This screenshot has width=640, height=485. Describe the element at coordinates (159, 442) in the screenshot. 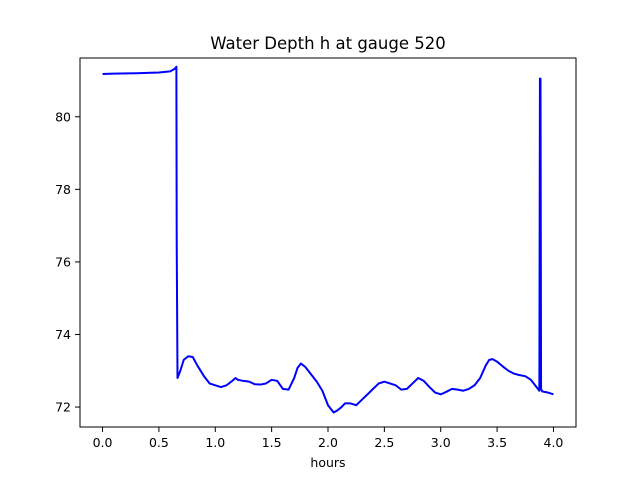

I see `x-tick-label: 0.5` at that location.